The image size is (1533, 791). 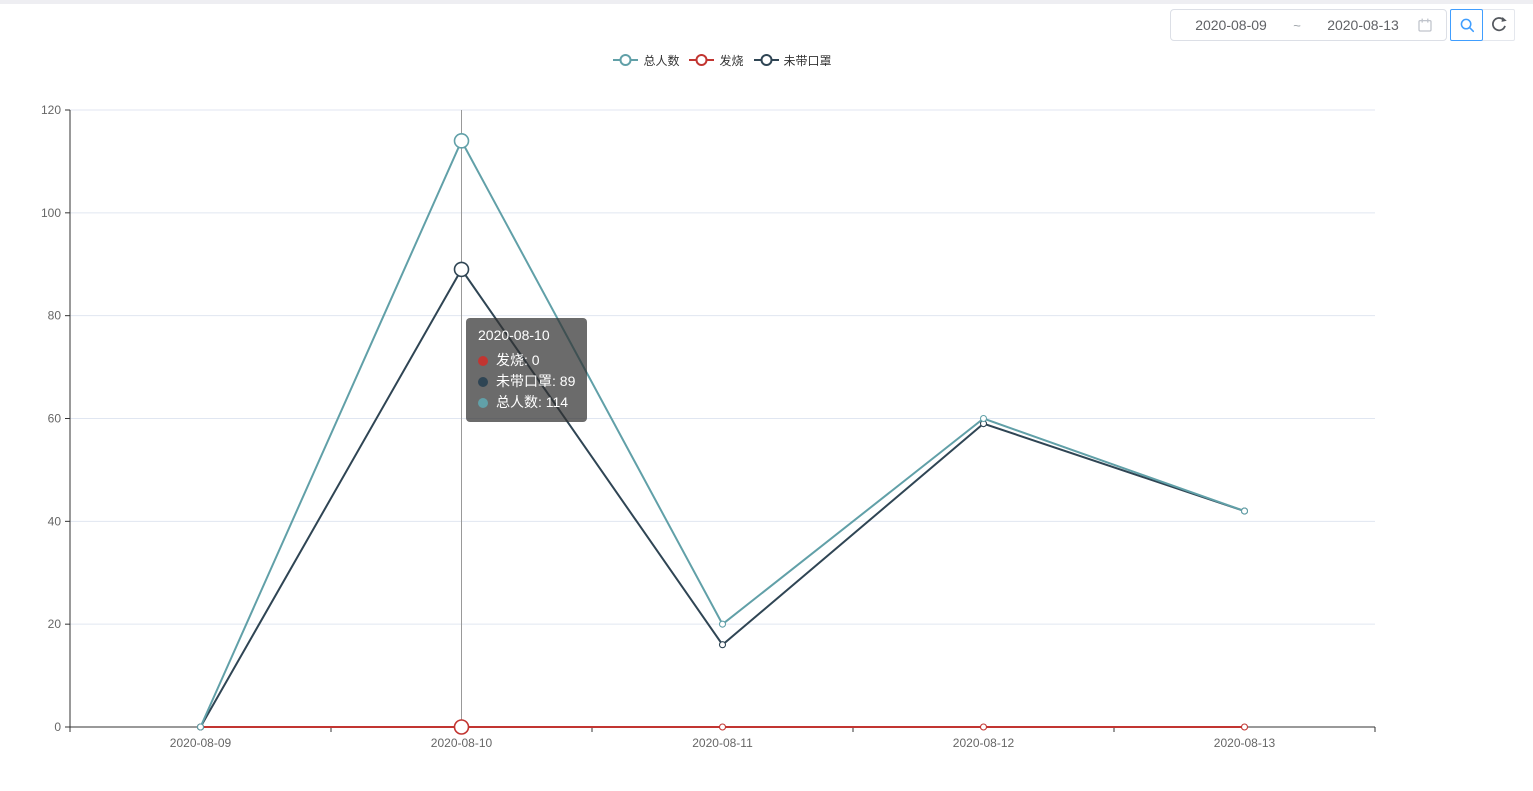 I want to click on x-axis-label: 2020-08-10, so click(x=462, y=743).